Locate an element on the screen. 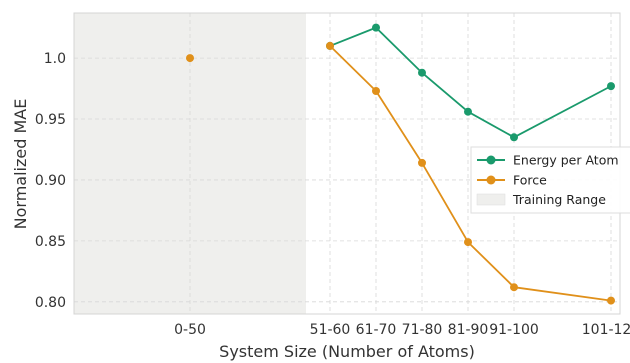 The width and height of the screenshot is (630, 363). y-tick-labels: 0.80 0.85 0.90 0.95 1.0 is located at coordinates (50, 181).